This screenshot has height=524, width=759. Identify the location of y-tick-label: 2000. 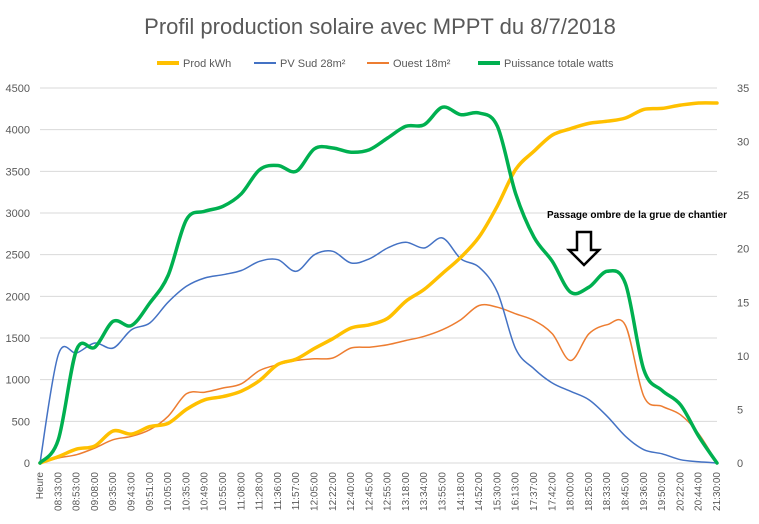
(18, 297).